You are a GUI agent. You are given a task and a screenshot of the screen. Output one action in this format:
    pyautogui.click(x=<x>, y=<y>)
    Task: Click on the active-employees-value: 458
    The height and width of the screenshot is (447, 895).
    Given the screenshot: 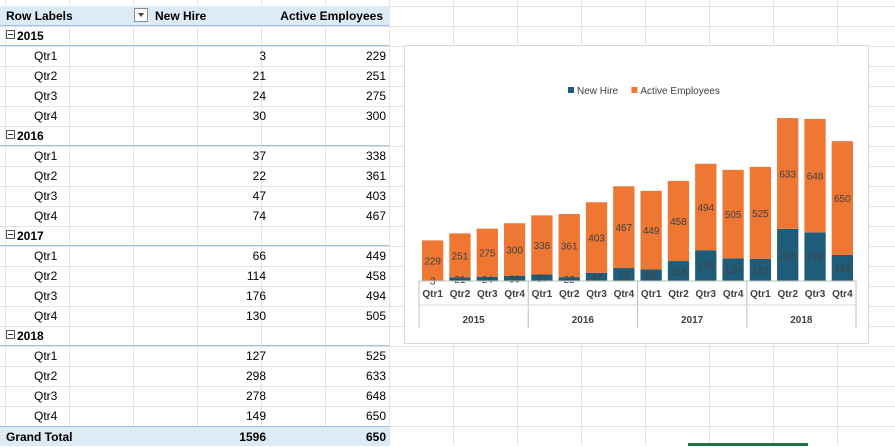 What is the action you would take?
    pyautogui.click(x=375, y=276)
    